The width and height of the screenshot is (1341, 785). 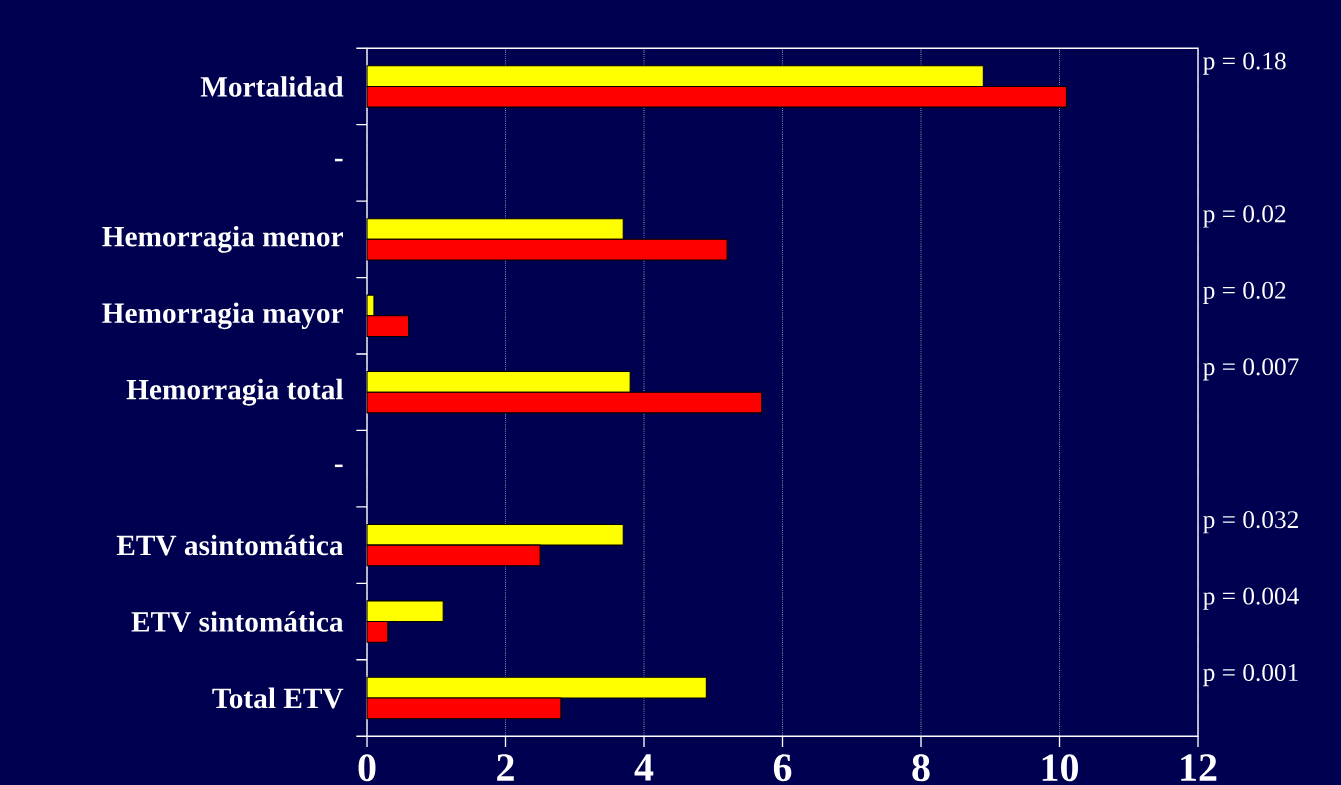 I want to click on x-tick-label: 12, so click(x=1199, y=767).